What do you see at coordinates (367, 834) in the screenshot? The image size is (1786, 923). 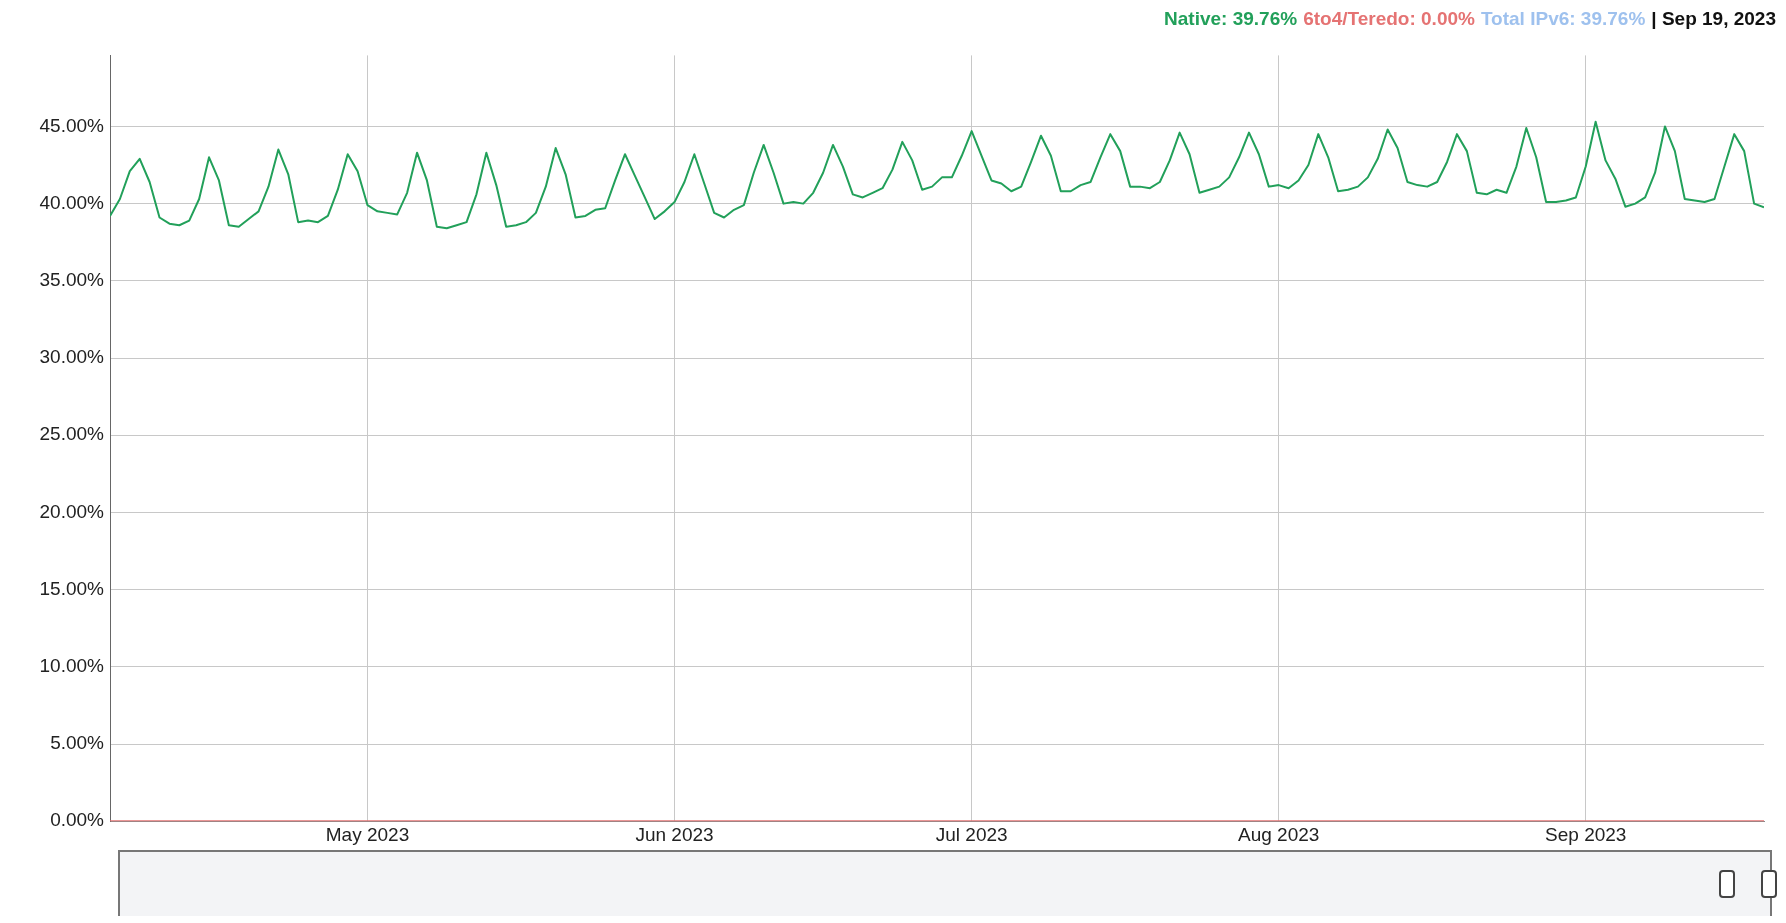 I see `x-tick-label: May 2023` at bounding box center [367, 834].